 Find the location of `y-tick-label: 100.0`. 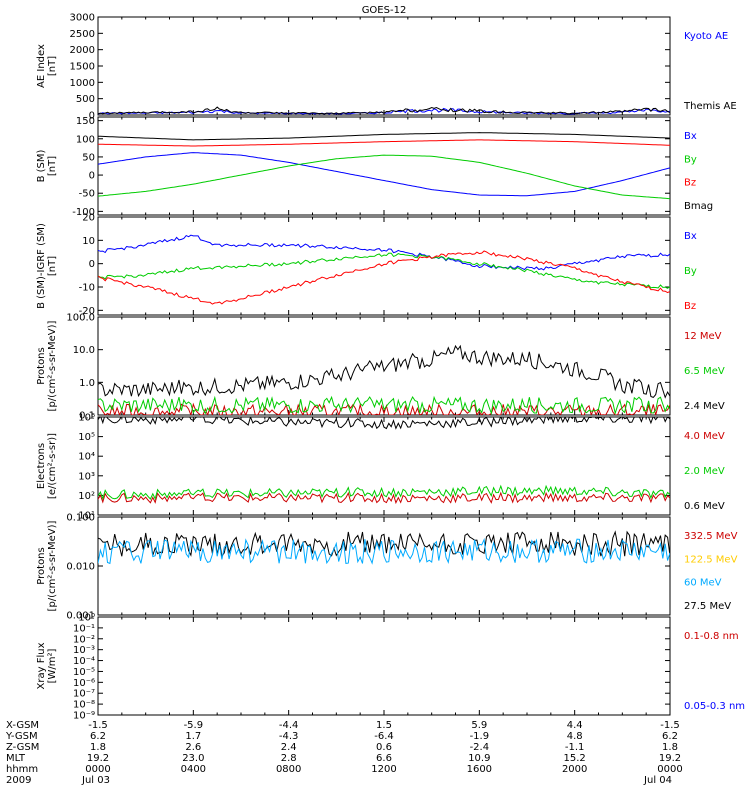

y-tick-label: 100.0 is located at coordinates (80, 318).